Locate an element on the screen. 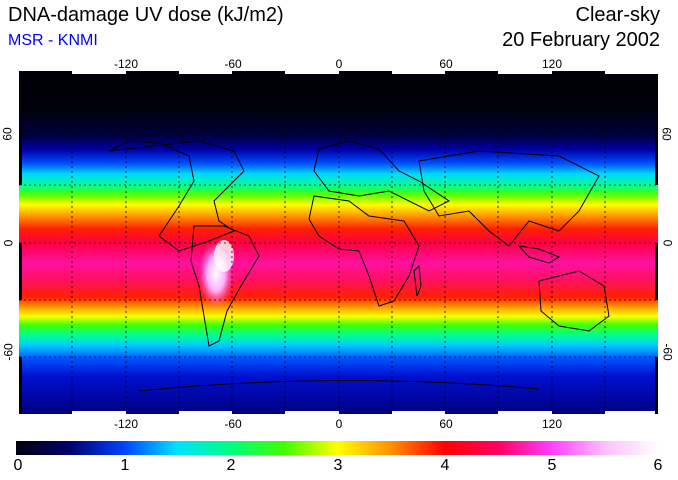 The image size is (678, 480). lat-tick-left: -60 is located at coordinates (8, 352).